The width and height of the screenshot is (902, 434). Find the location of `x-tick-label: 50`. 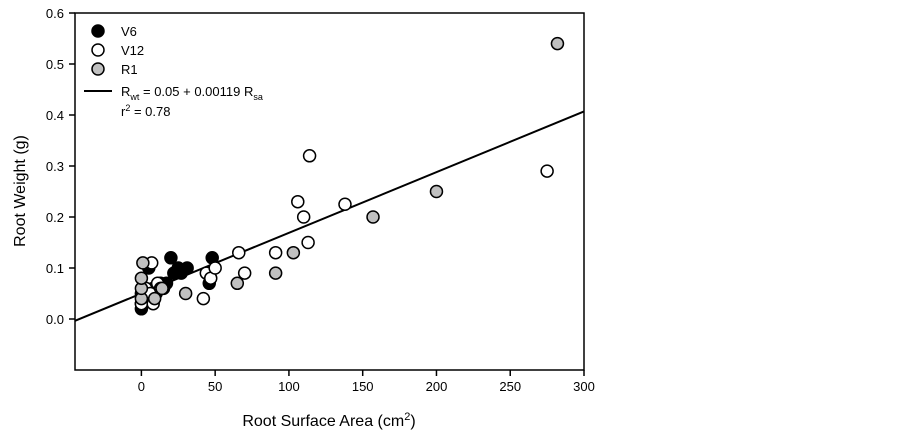

x-tick-label: 50 is located at coordinates (215, 386).